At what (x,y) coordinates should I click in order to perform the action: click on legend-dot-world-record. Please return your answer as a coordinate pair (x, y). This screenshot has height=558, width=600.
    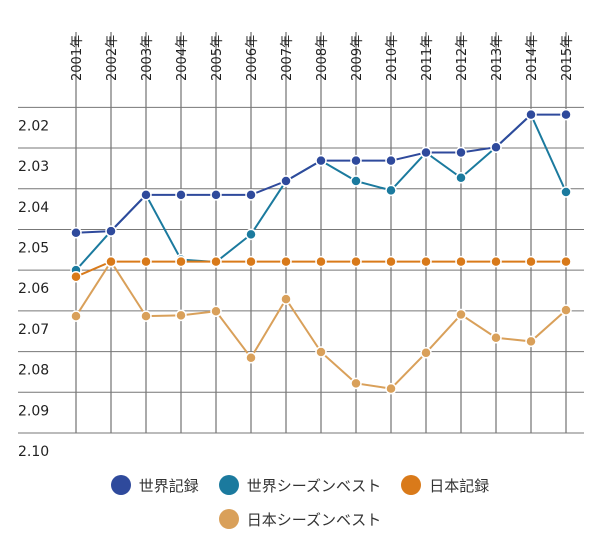
    Looking at the image, I should click on (120, 485).